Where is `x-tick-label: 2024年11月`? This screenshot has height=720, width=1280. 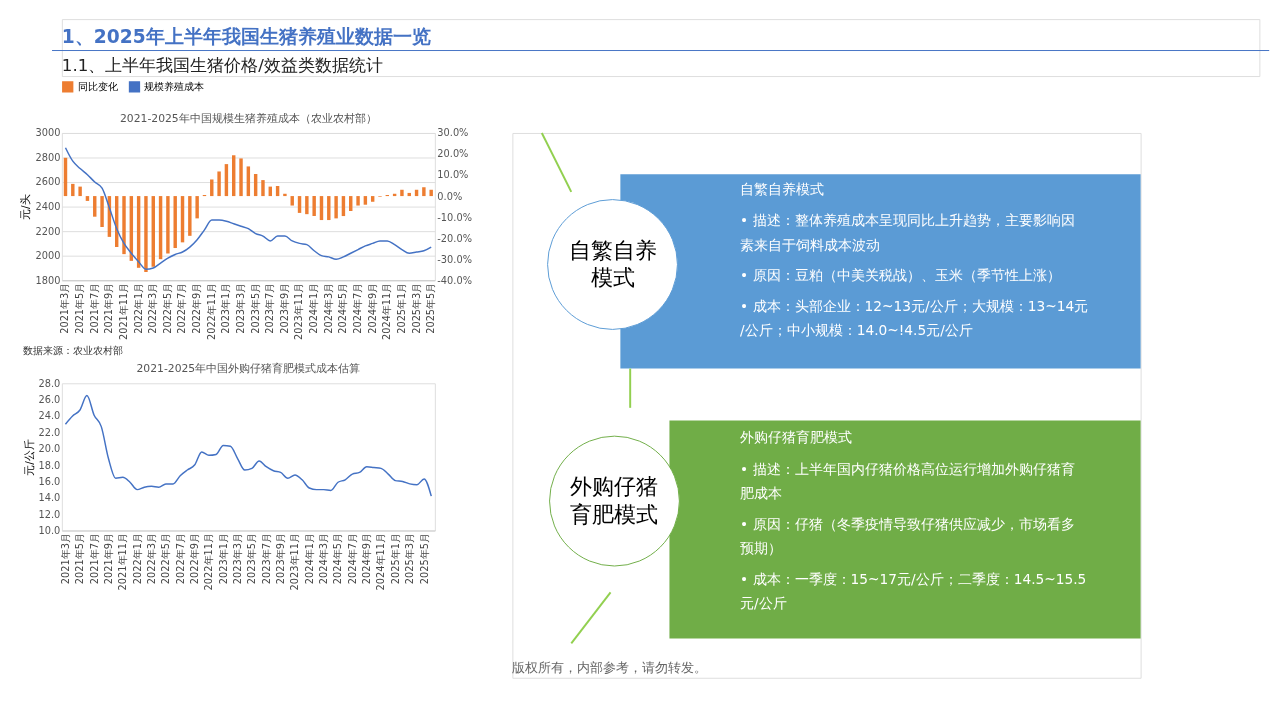
x-tick-label: 2024年11月 is located at coordinates (387, 311).